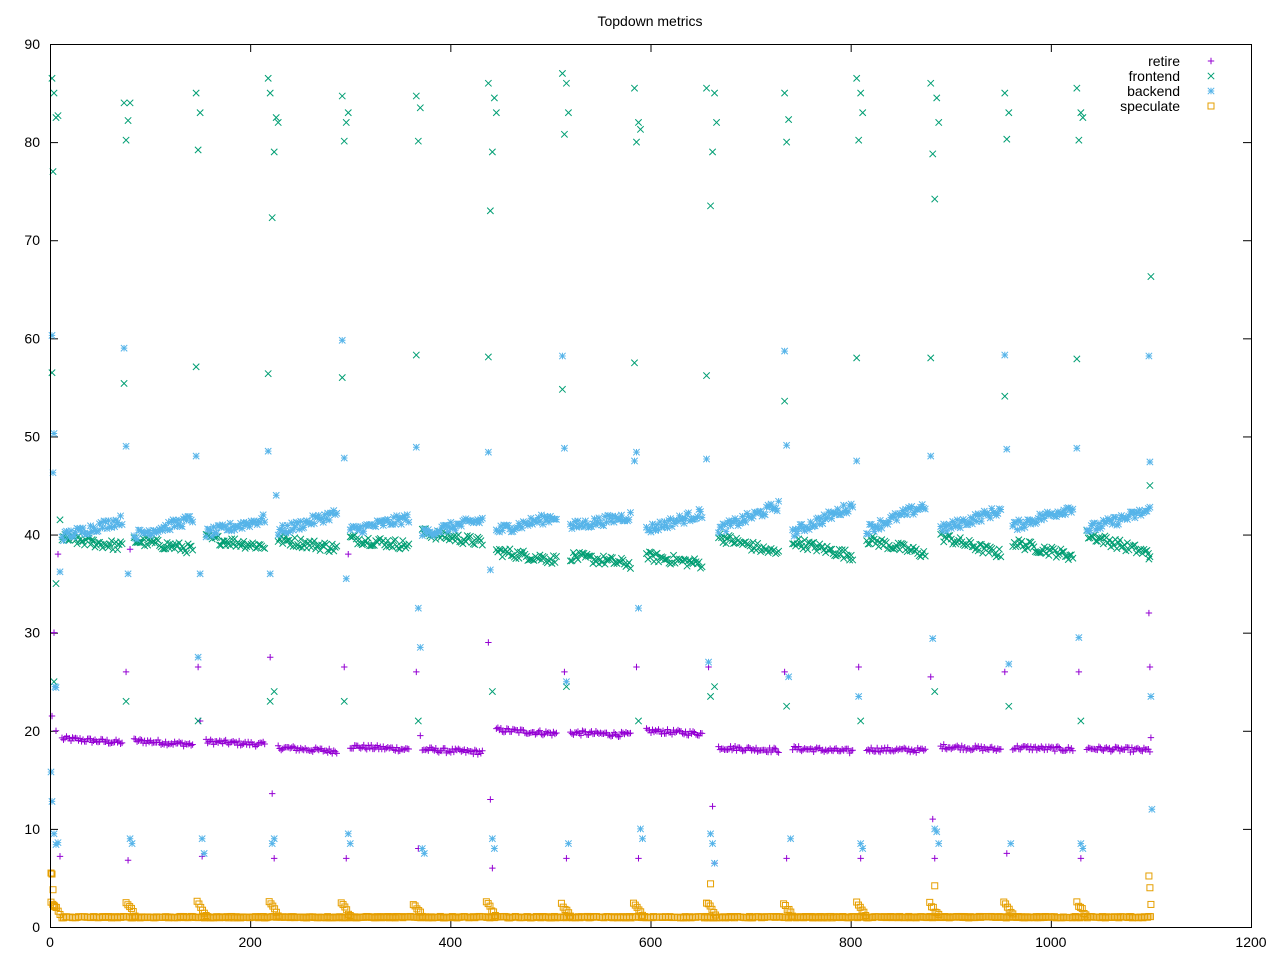 The height and width of the screenshot is (960, 1280). What do you see at coordinates (451, 942) in the screenshot?
I see `x-tick-label: 400` at bounding box center [451, 942].